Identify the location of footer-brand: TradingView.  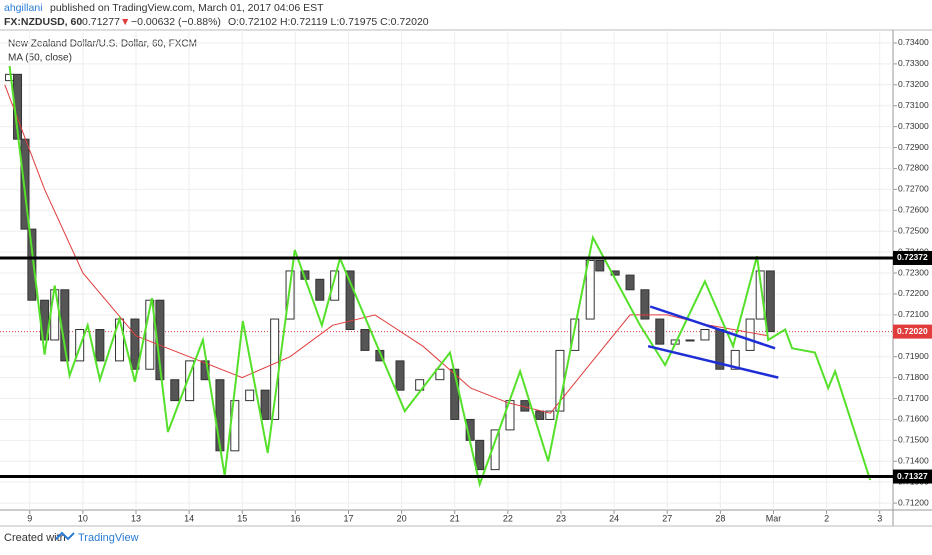
(108, 538).